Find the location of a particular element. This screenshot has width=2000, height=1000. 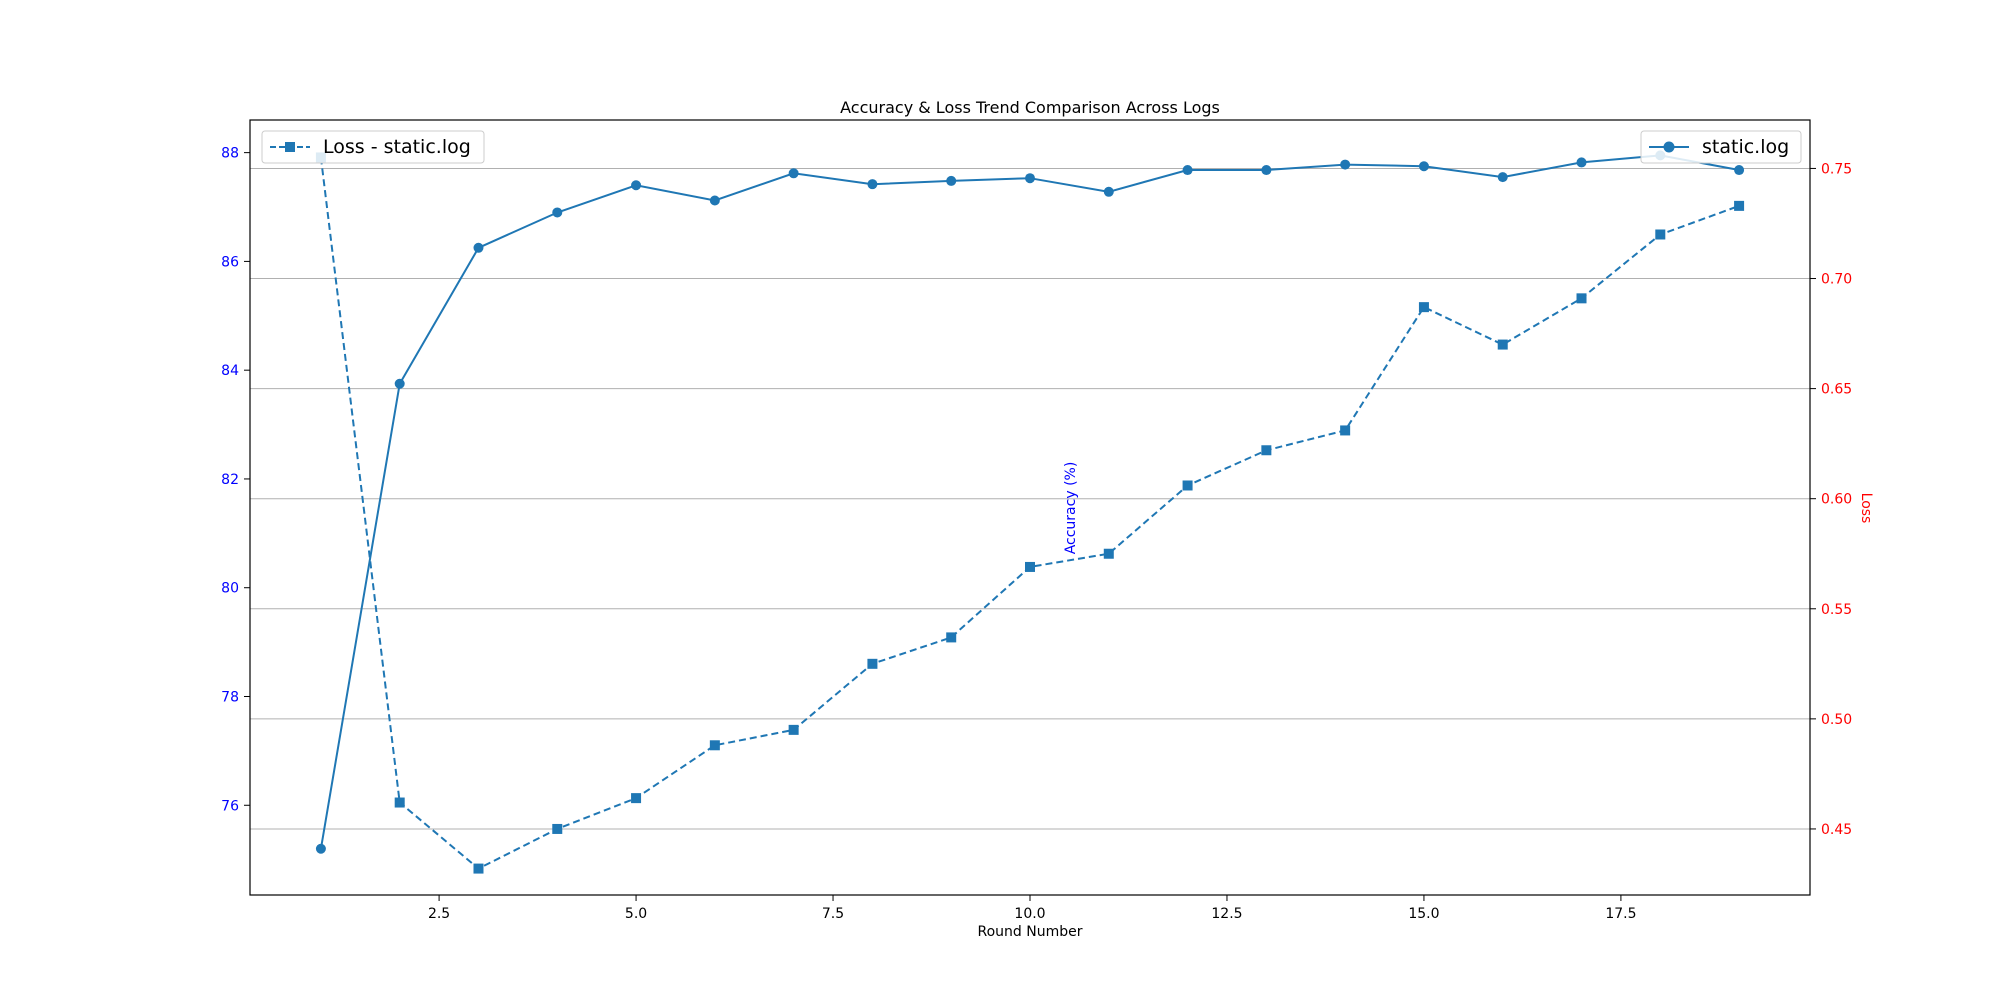

legend-accuracy: static.log is located at coordinates (1721, 147).